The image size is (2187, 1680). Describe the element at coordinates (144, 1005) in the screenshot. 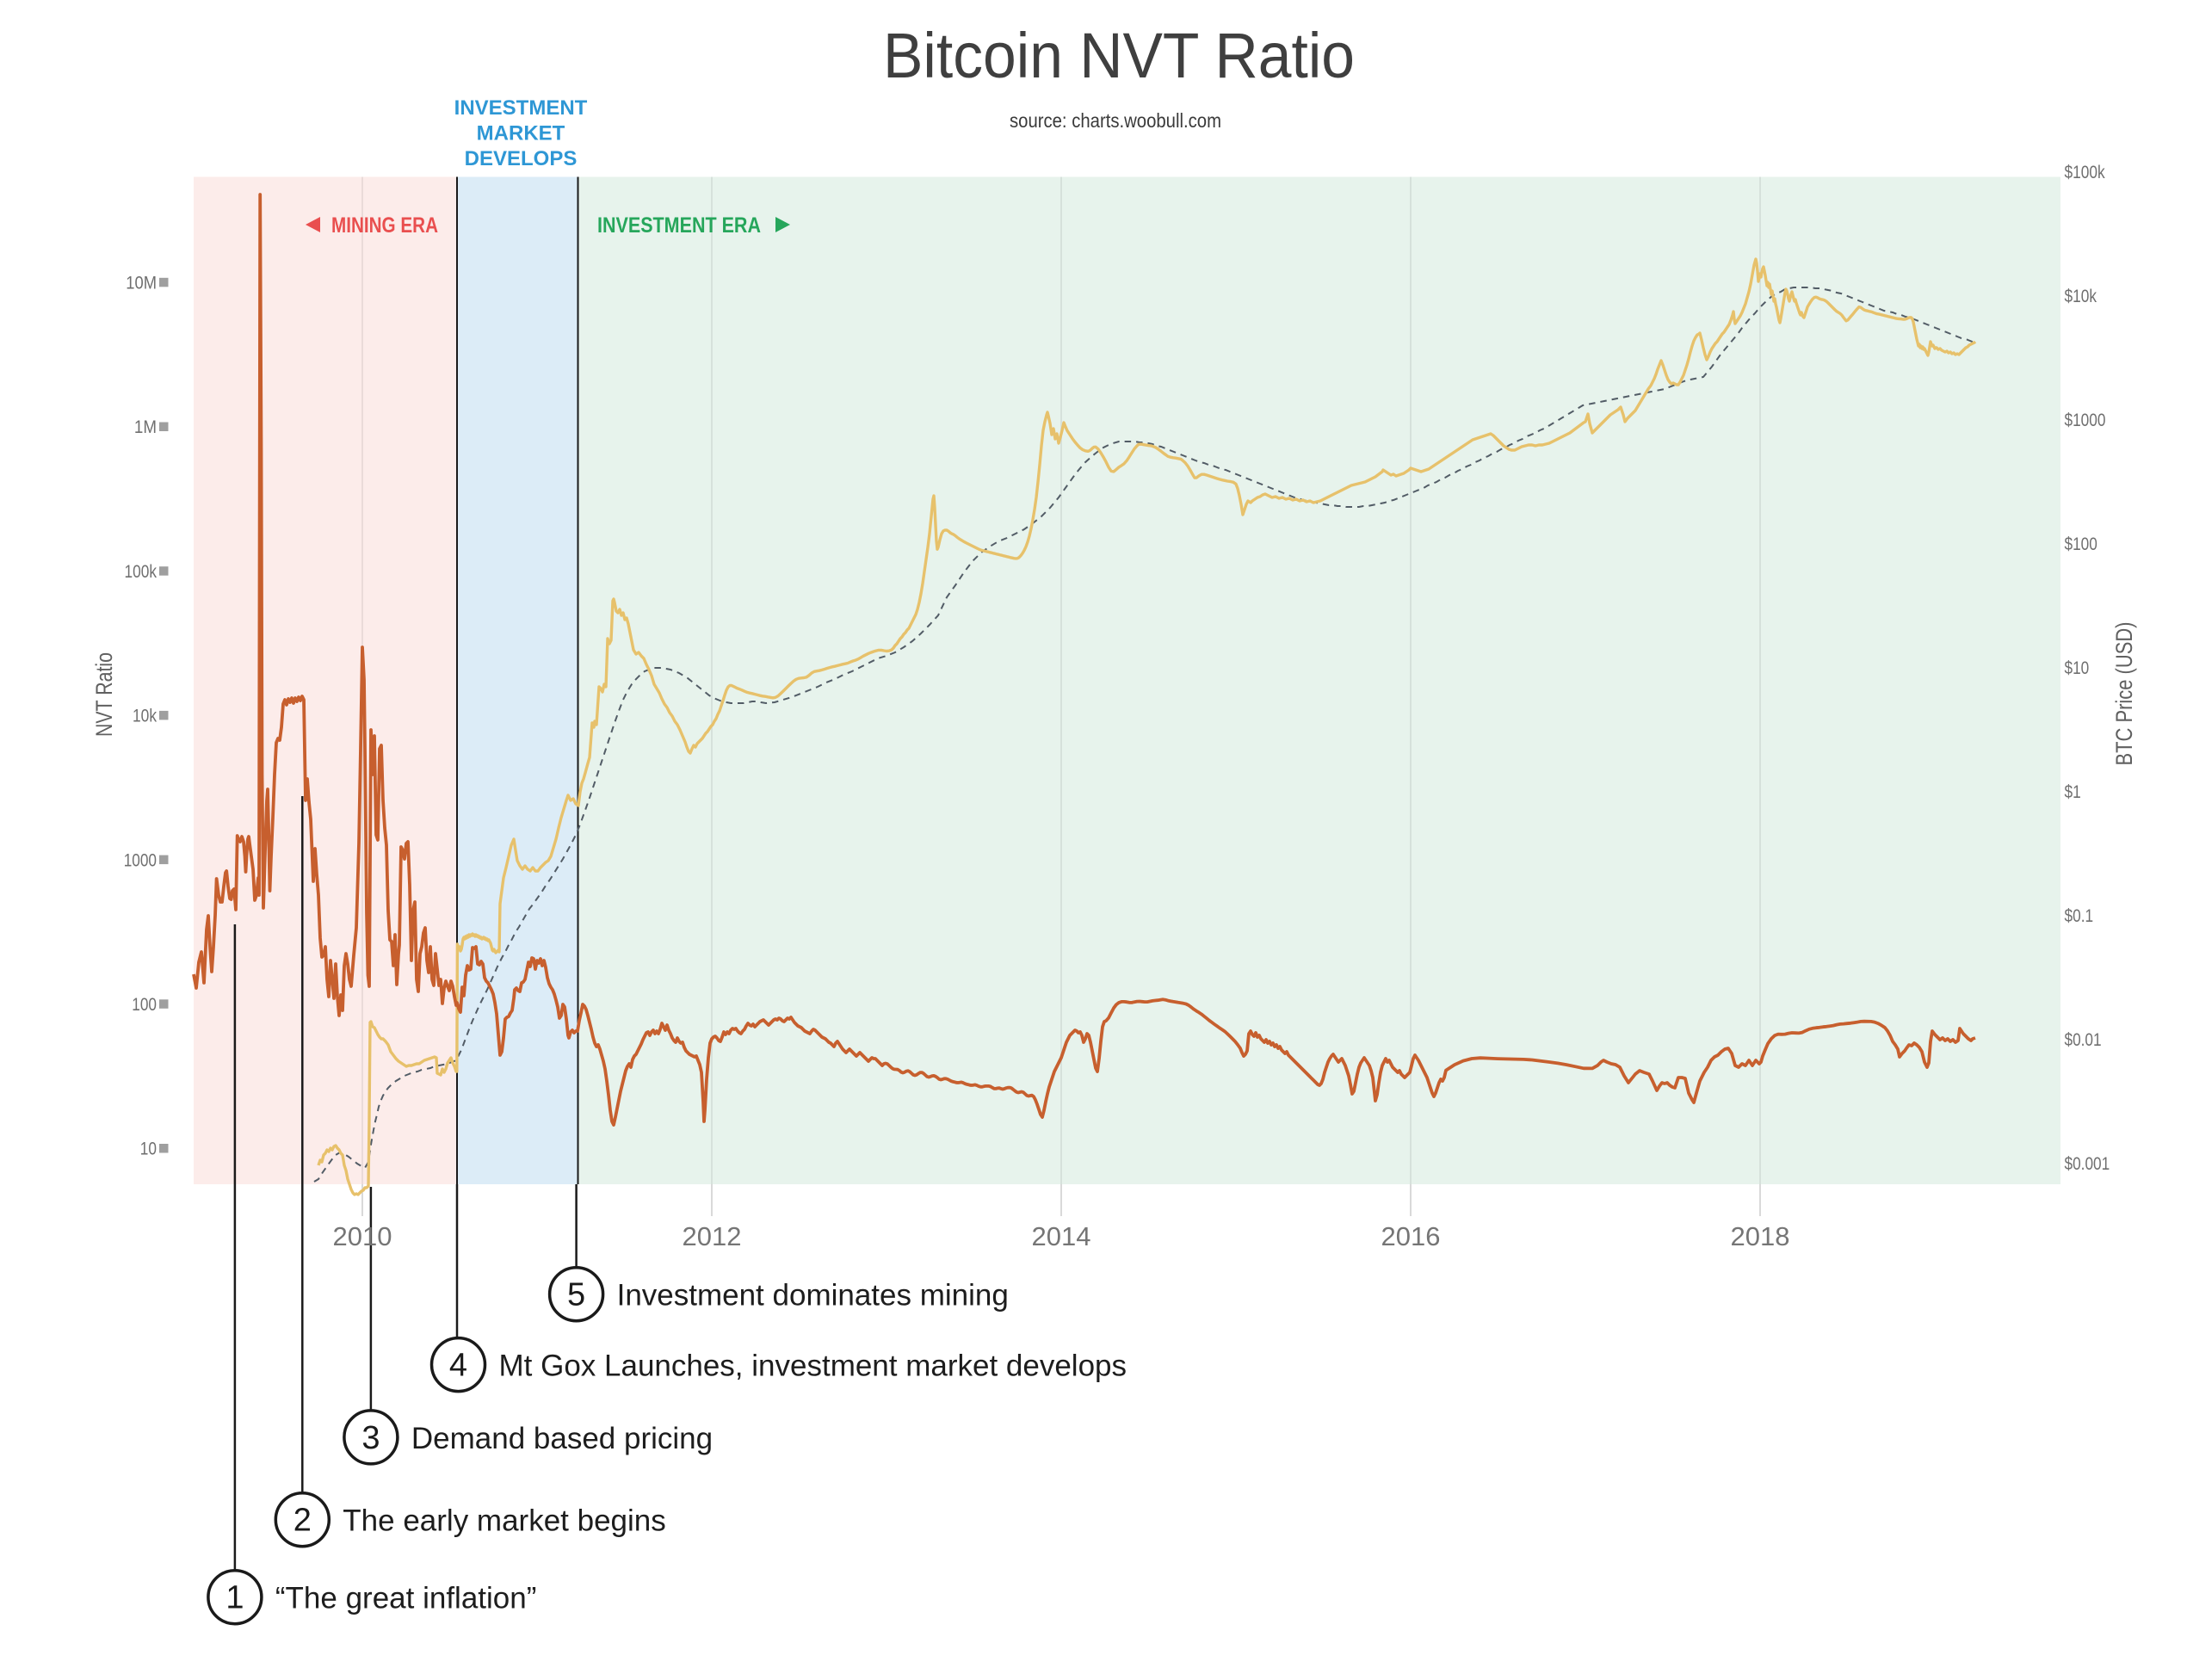

I see `svg-text: 100` at that location.